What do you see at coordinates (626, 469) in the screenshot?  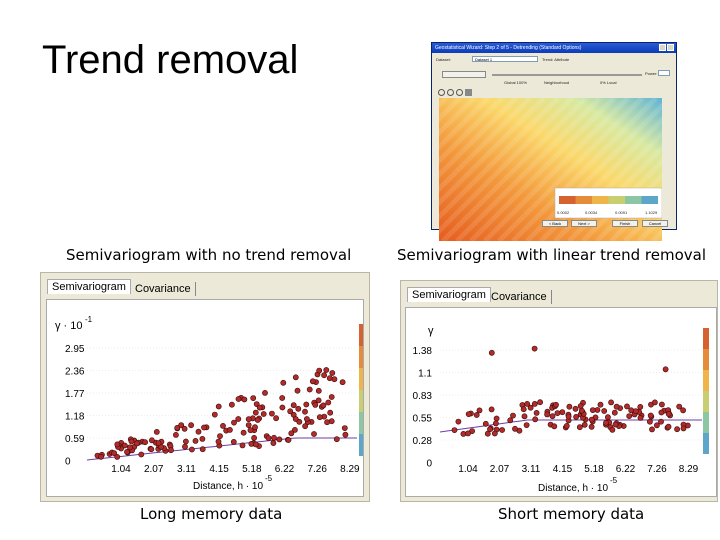 I see `right-x-tick-label: 6.22` at bounding box center [626, 469].